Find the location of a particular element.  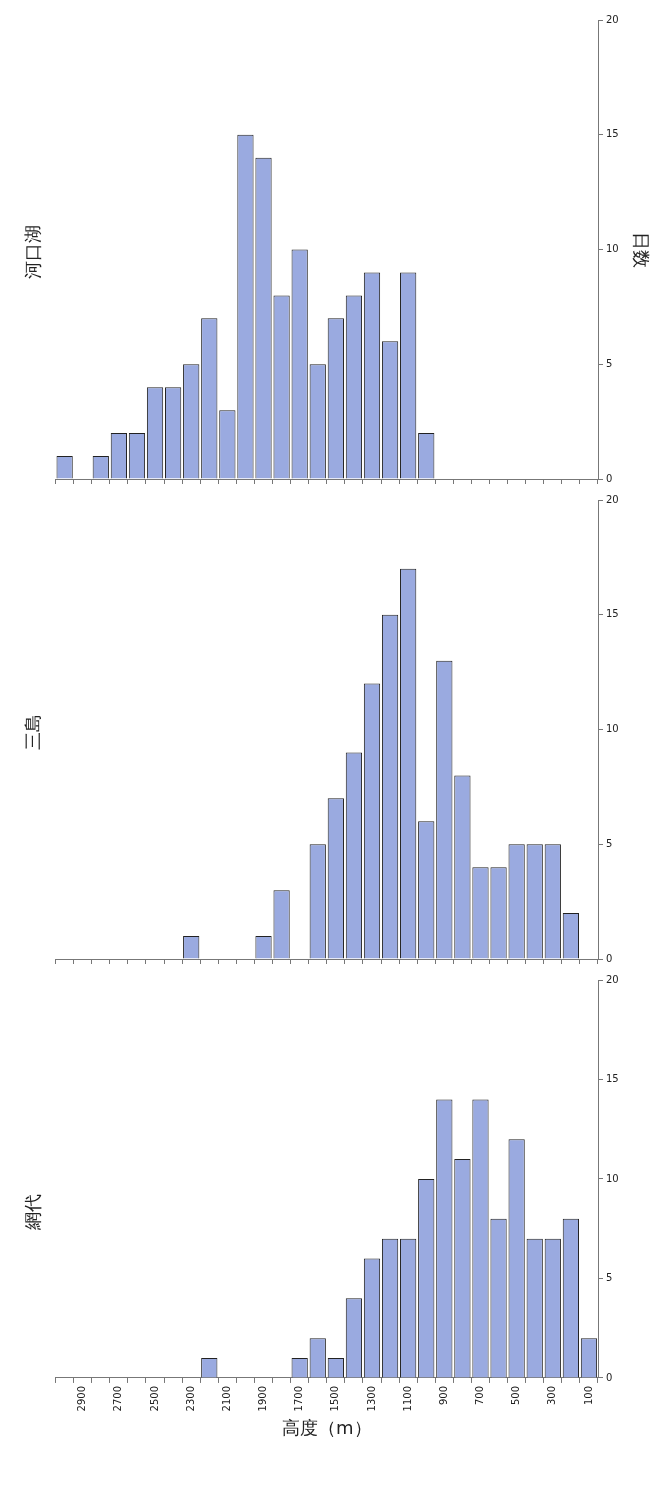

x-tick-label: 1300 is located at coordinates (371, 1398).